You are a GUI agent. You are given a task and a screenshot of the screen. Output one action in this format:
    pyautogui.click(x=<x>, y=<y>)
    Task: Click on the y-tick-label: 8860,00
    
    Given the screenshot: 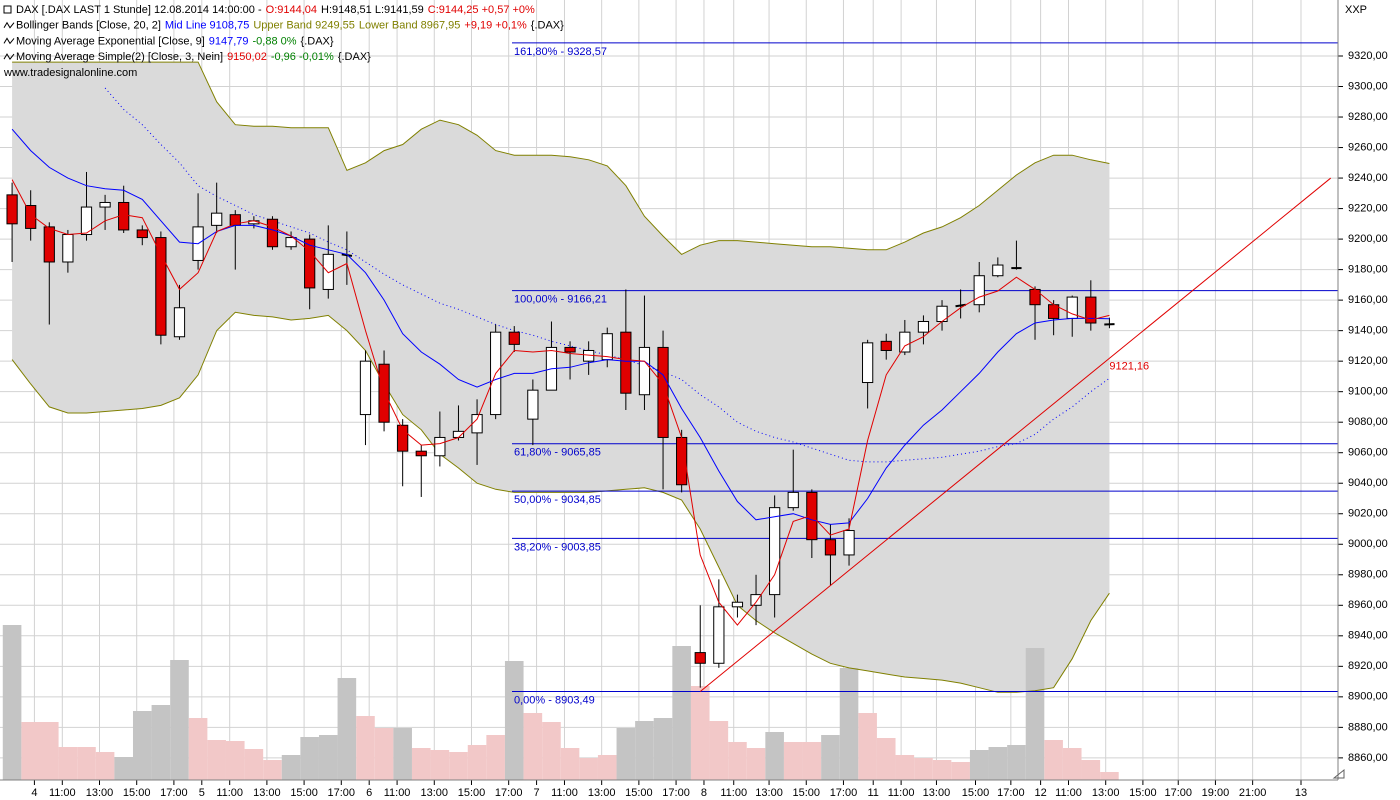 What is the action you would take?
    pyautogui.click(x=1368, y=758)
    